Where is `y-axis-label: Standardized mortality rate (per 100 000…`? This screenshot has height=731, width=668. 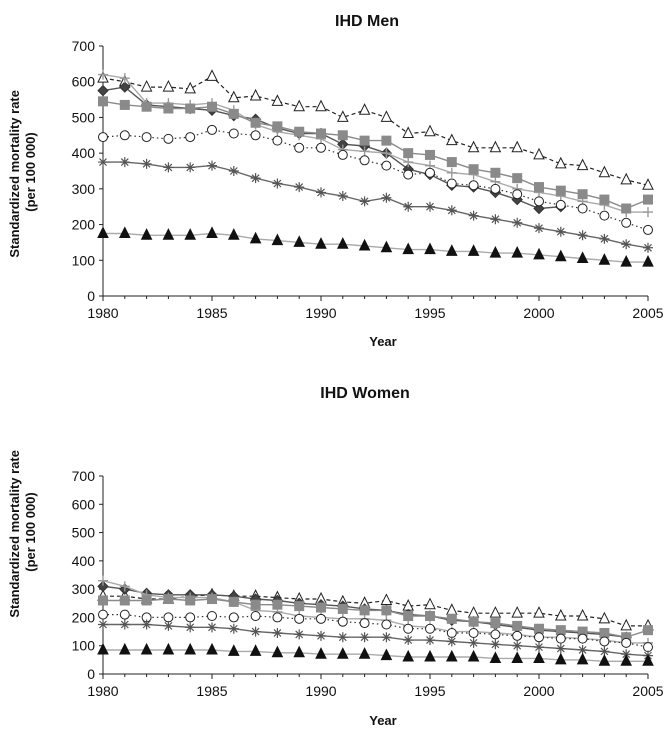
y-axis-label: Standardized mortality rate (per 100 000… is located at coordinates (22, 171).